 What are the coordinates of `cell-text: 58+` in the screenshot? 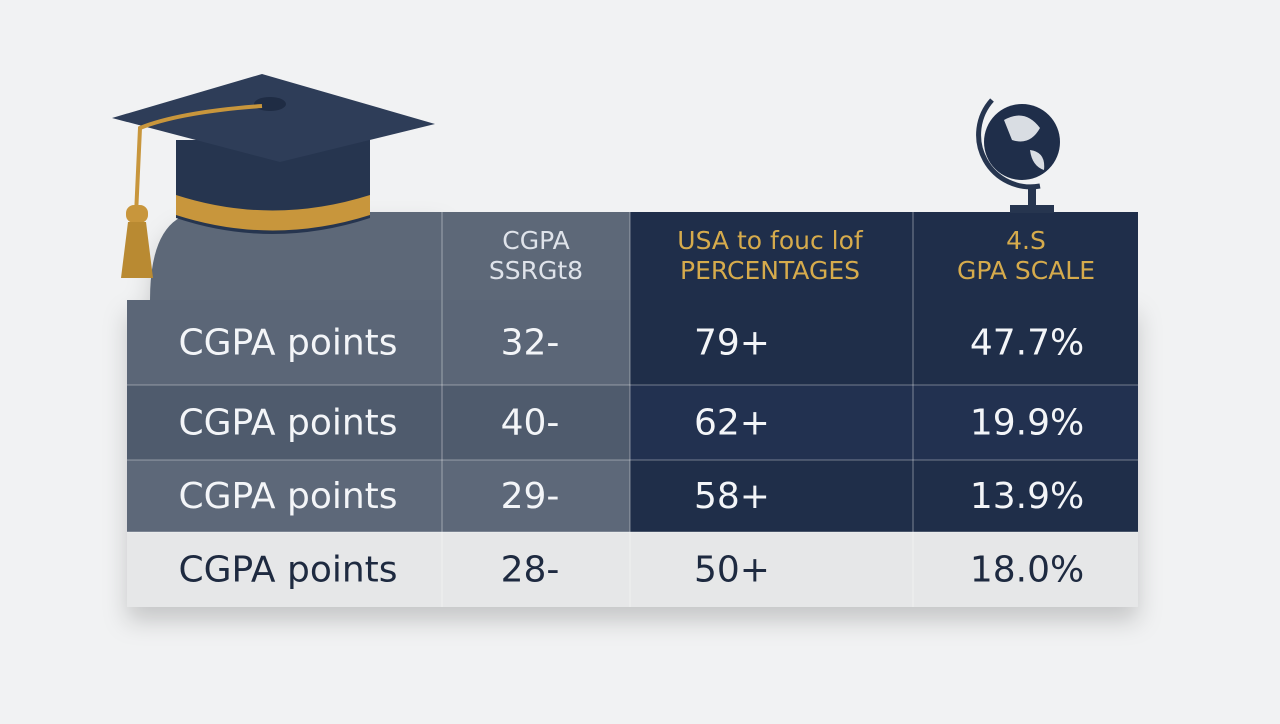 It's located at (732, 496).